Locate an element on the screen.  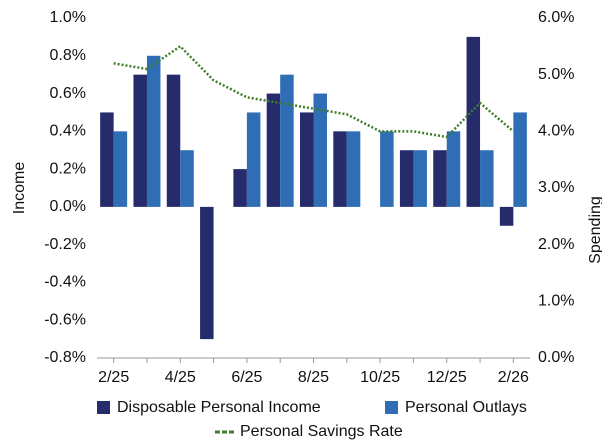
x-tick-label: 6/25 is located at coordinates (246, 377).